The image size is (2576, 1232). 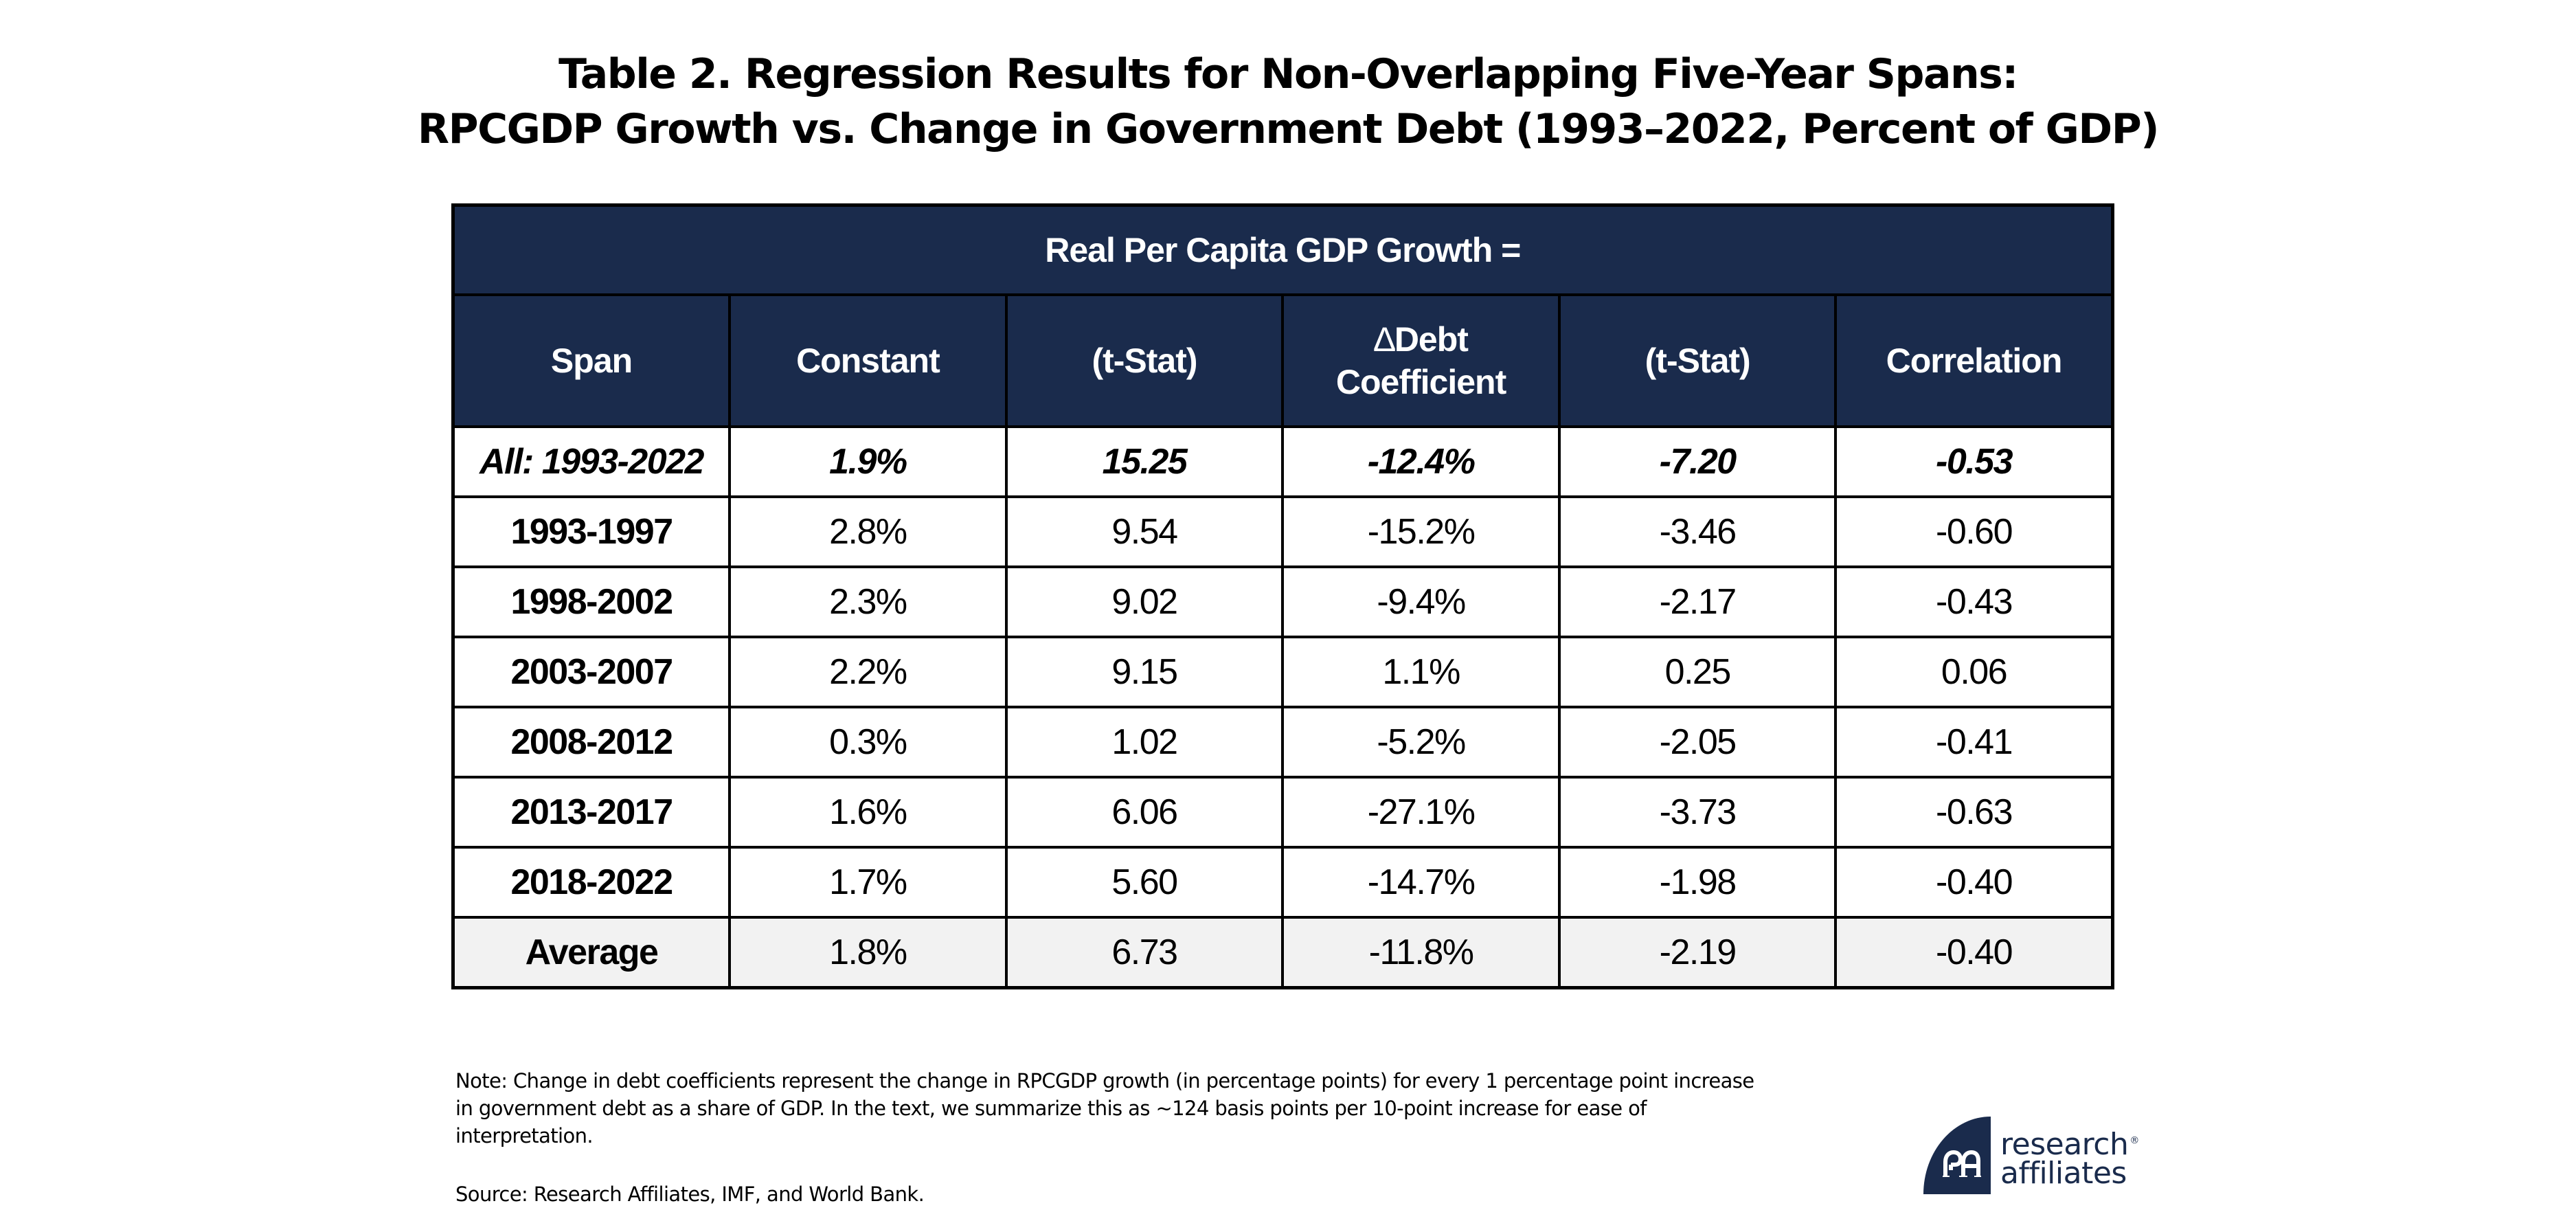 I want to click on research-affiliates-logo-icon, so click(x=1957, y=1155).